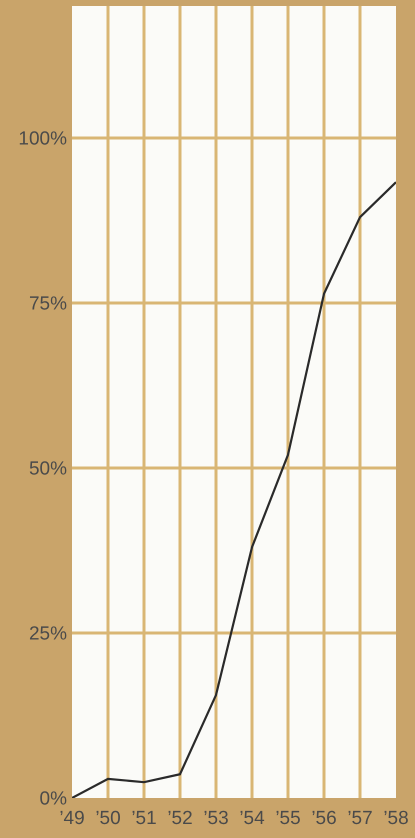  I want to click on x-tick-label: ’54, so click(252, 818).